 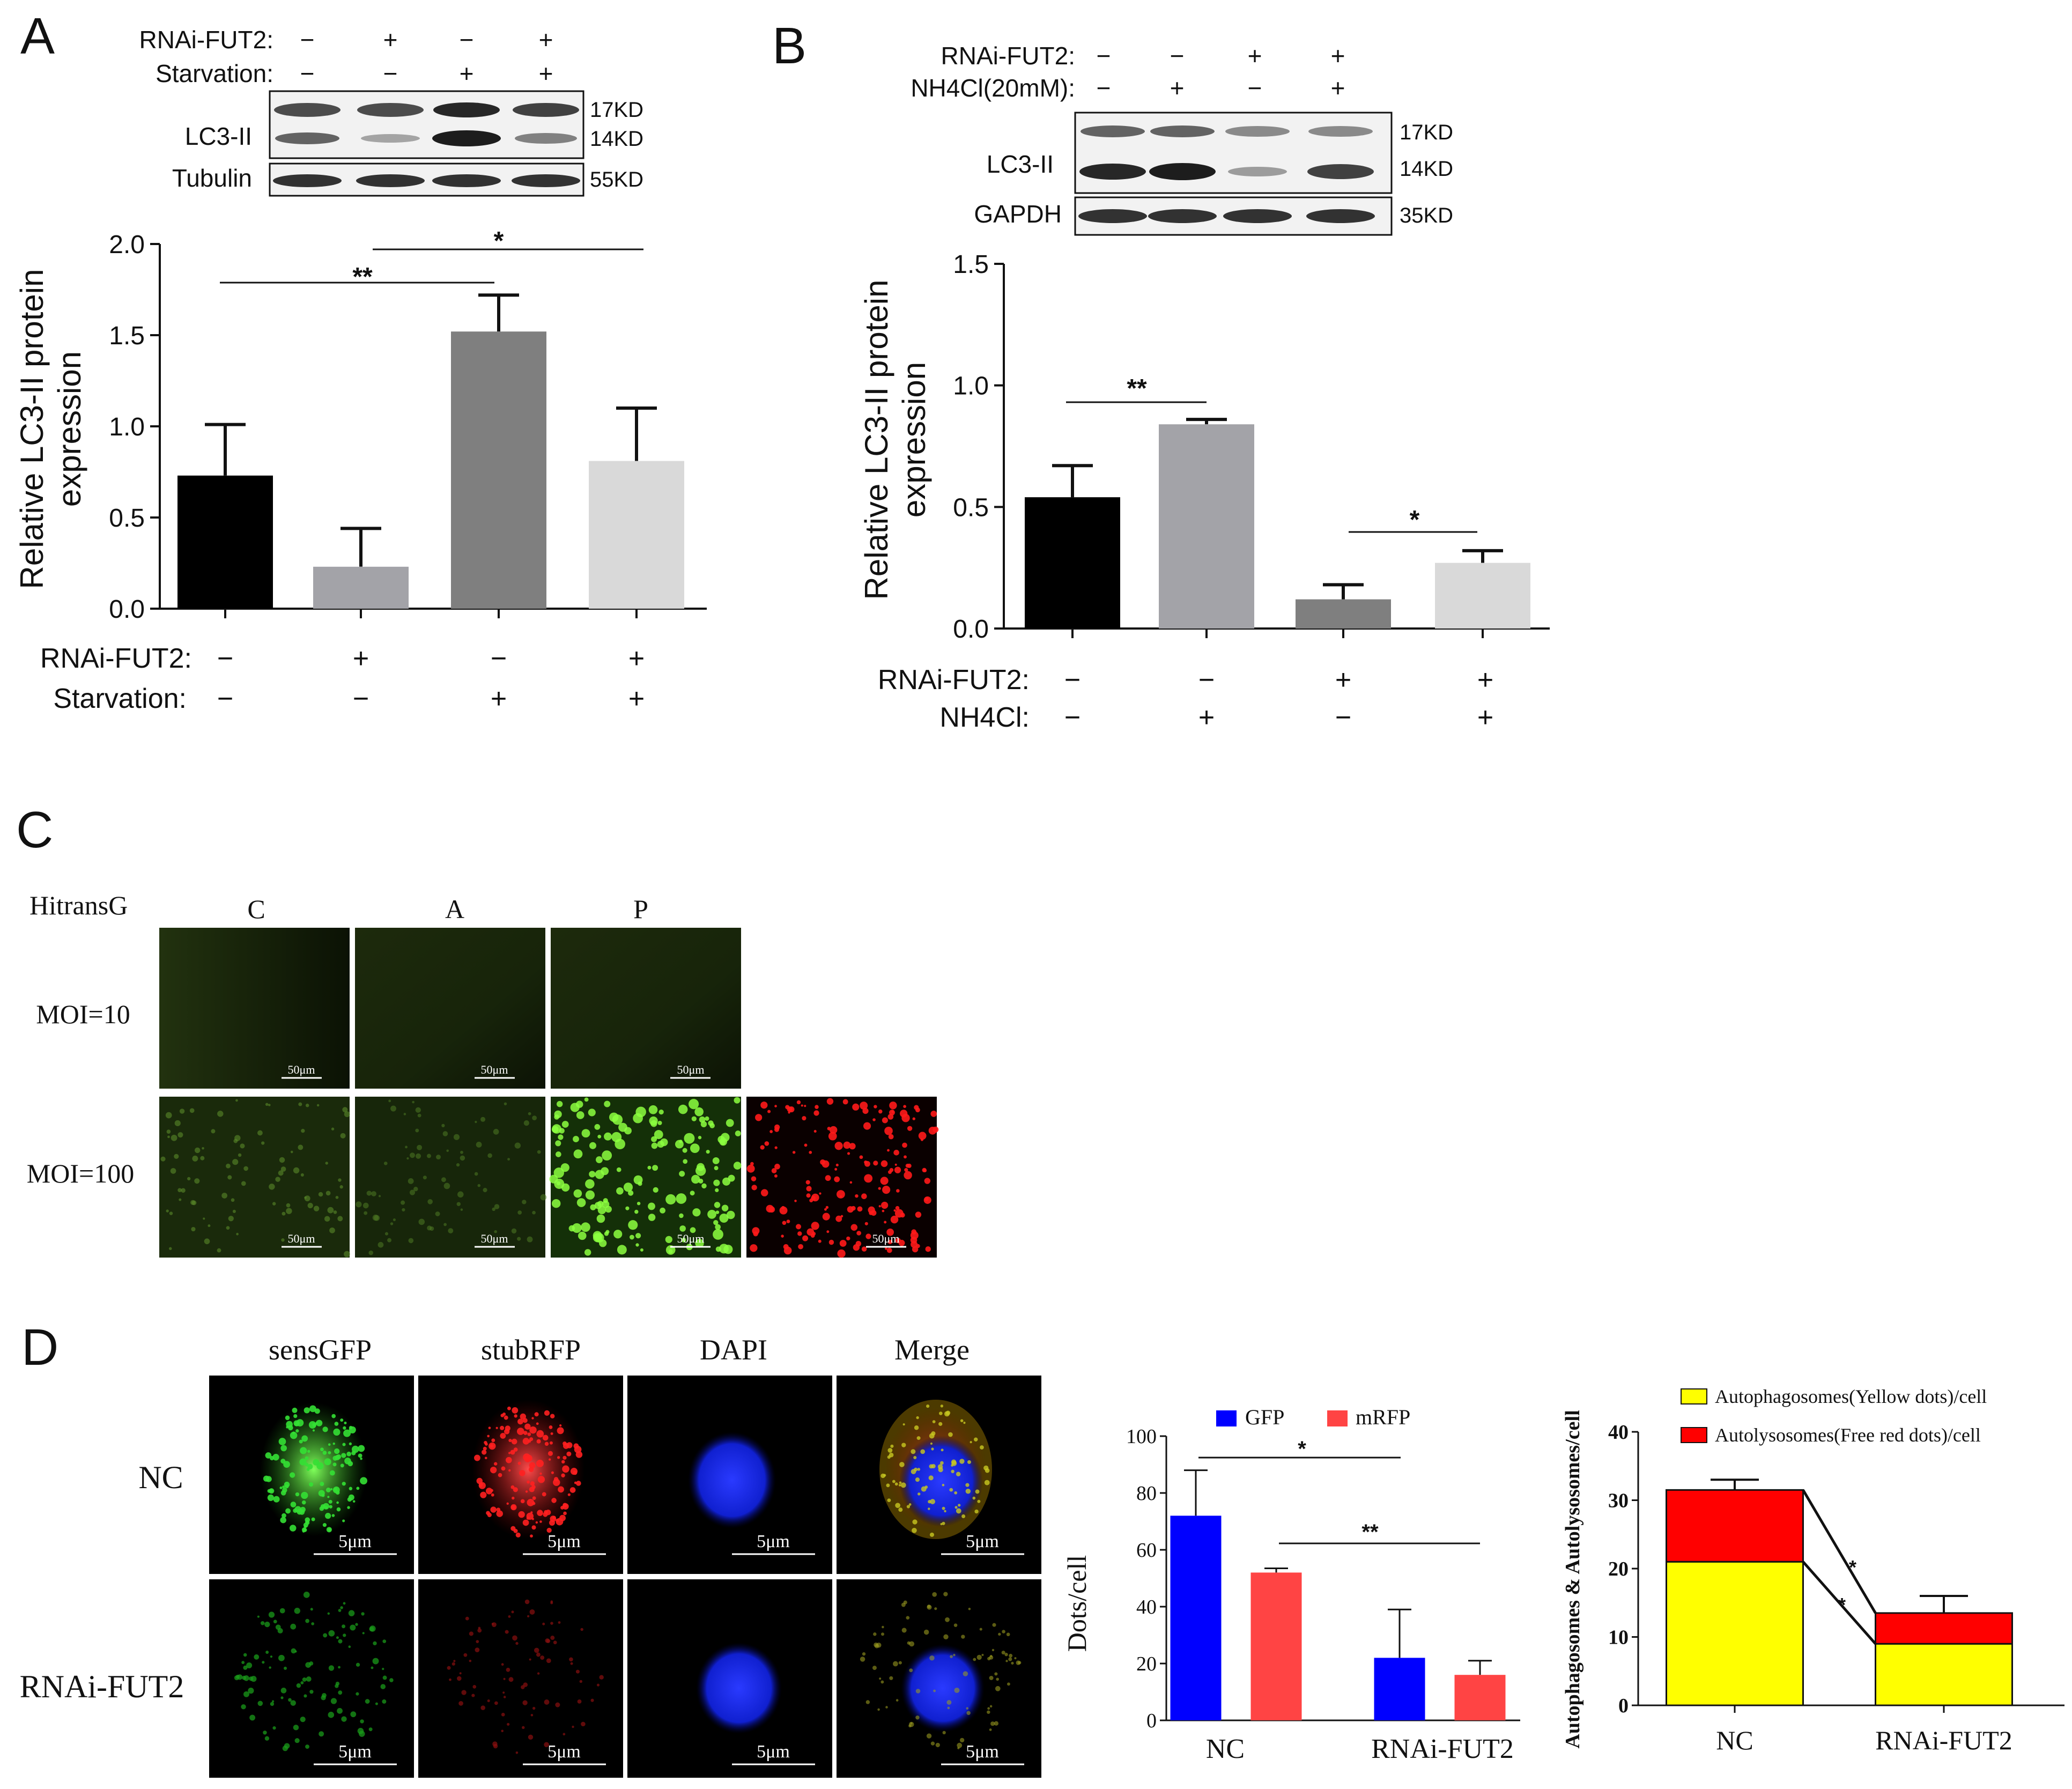 What do you see at coordinates (127, 609) in the screenshot?
I see `y-tick-label: 0.0` at bounding box center [127, 609].